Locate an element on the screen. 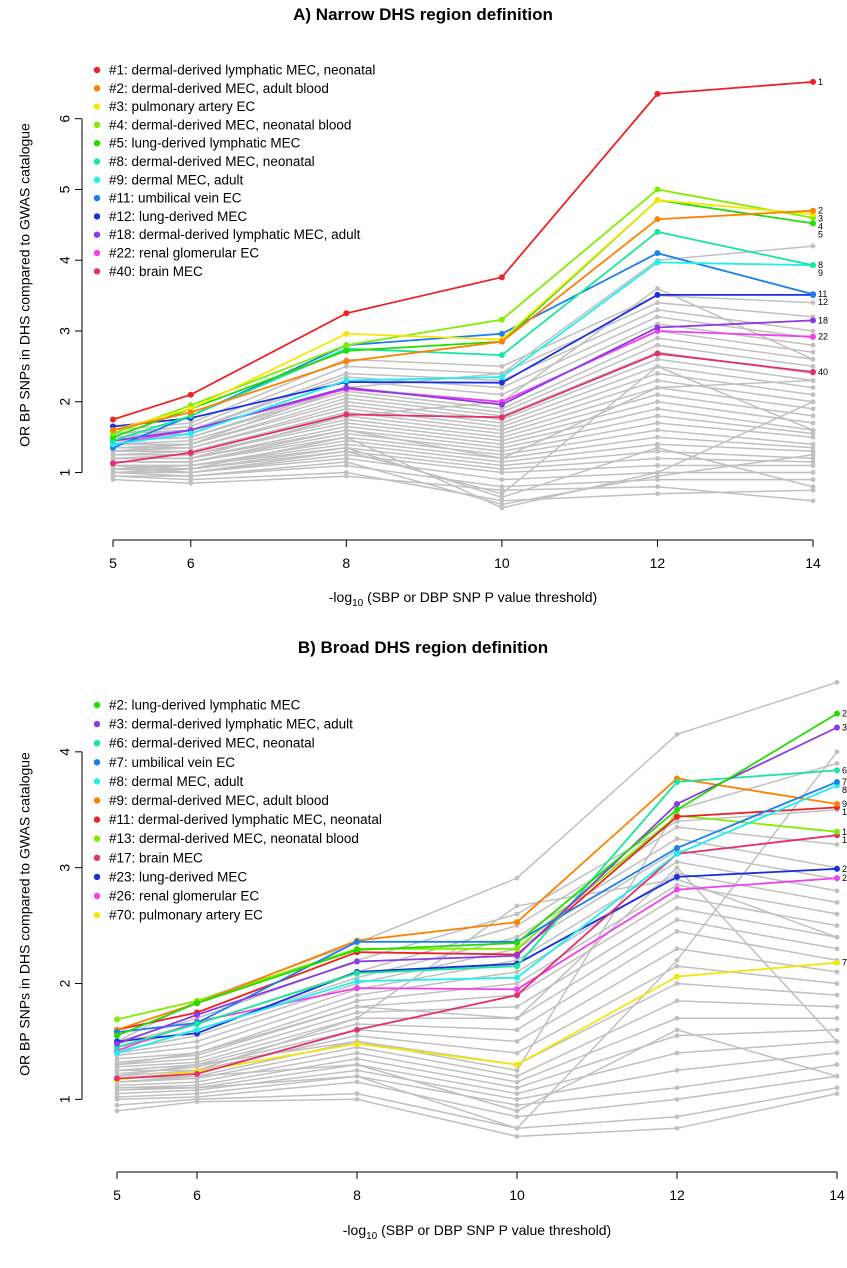 Image resolution: width=847 pixels, height=1268 pixels. x-tick-label: 8 is located at coordinates (357, 1195).